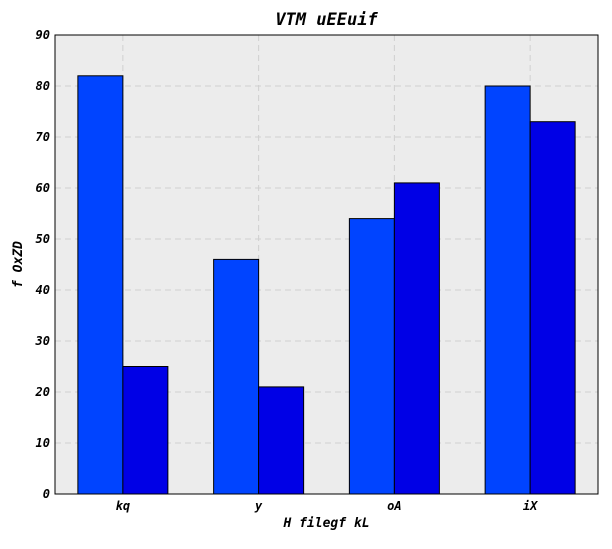  I want to click on bar-series-2-y, so click(281, 440).